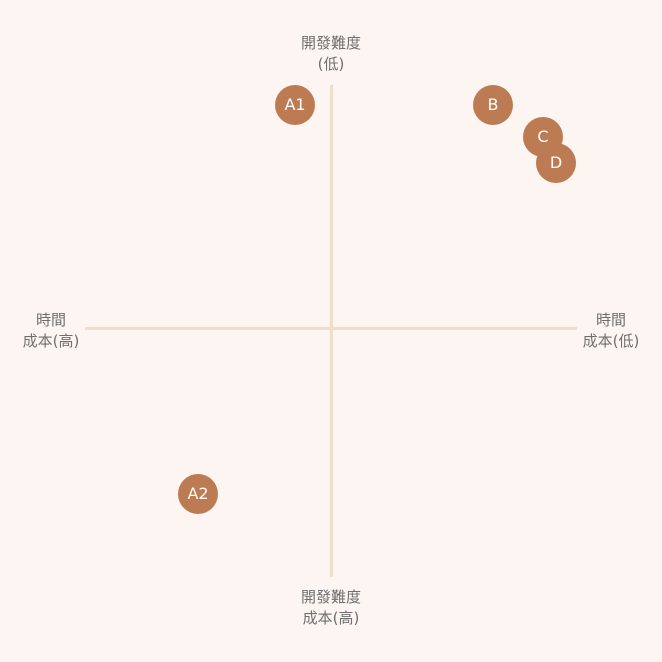  What do you see at coordinates (611, 341) in the screenshot?
I see `axis-label-right-line2: 成本(低)` at bounding box center [611, 341].